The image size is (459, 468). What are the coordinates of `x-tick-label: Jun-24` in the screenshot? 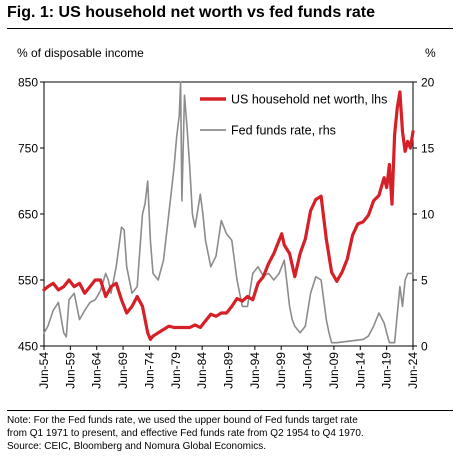 It's located at (413, 370).